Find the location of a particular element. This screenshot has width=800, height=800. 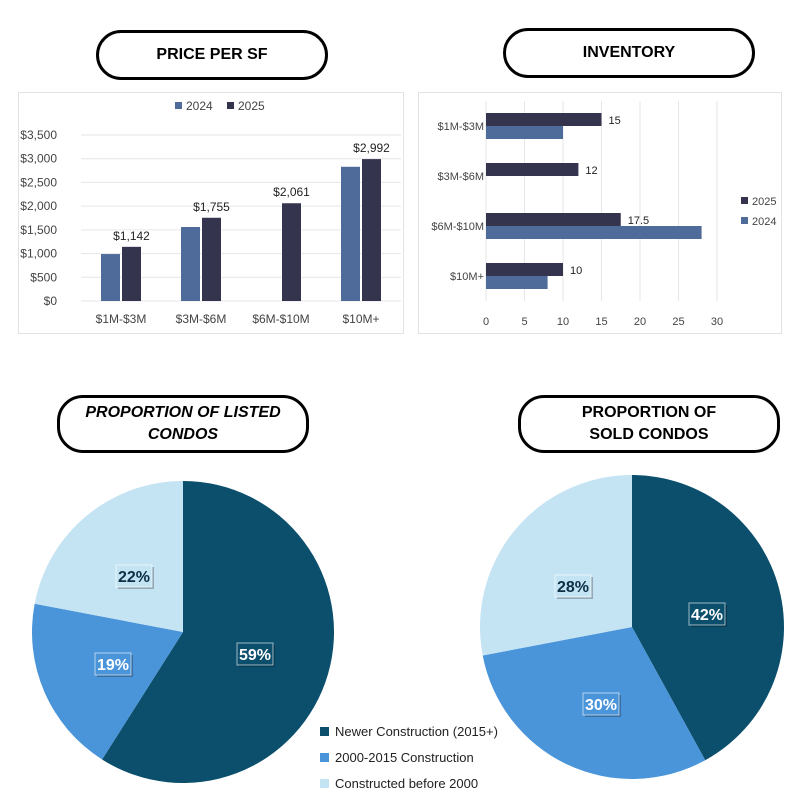

inventory-xtick-label: 10 is located at coordinates (563, 322).